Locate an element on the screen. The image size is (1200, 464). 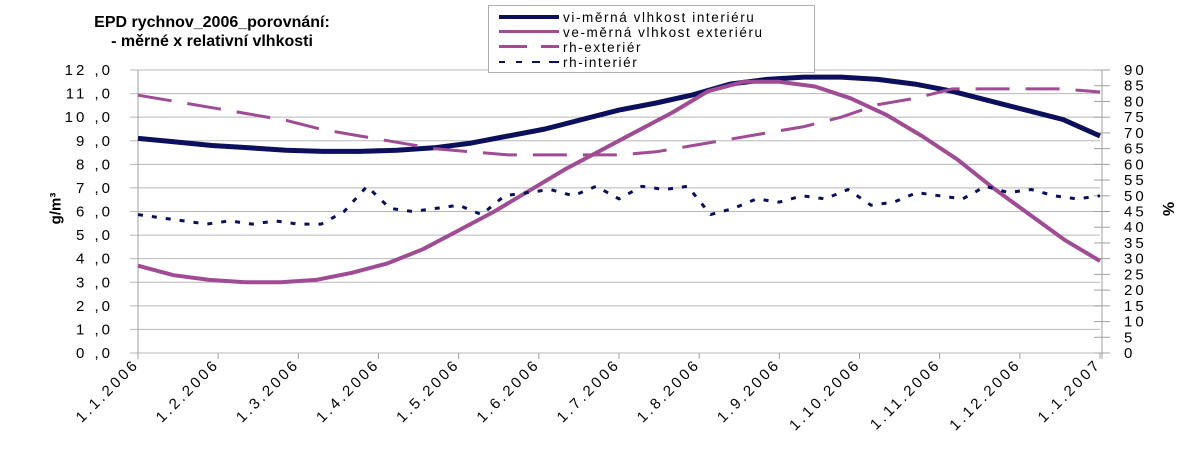
y2-tick-label: 60 is located at coordinates (1135, 164).